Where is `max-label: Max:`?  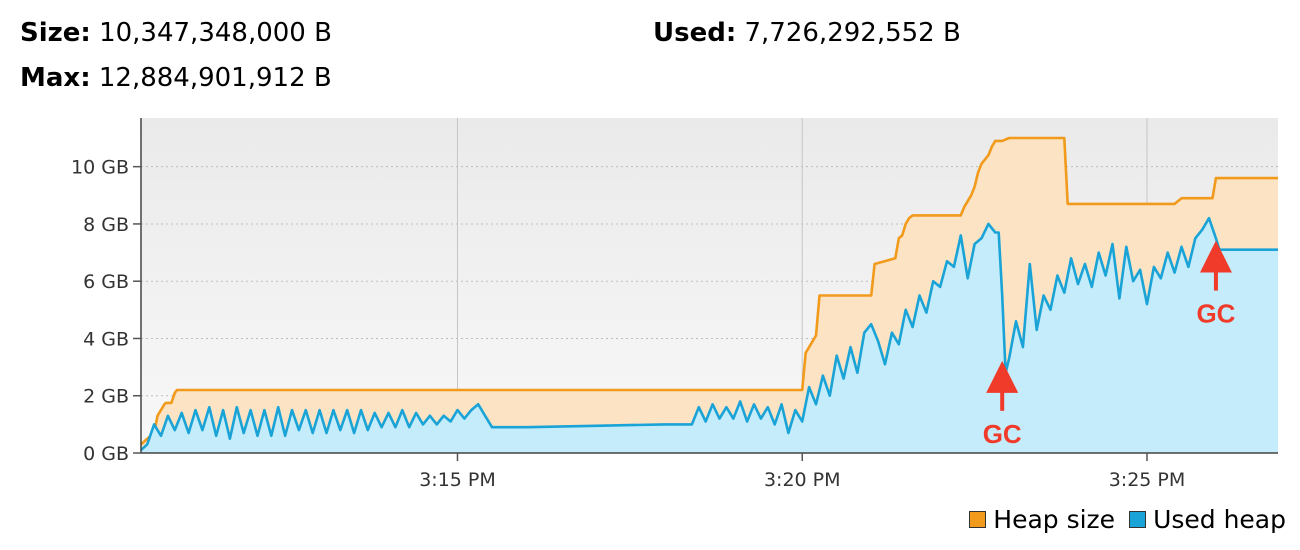 max-label: Max: is located at coordinates (55, 78).